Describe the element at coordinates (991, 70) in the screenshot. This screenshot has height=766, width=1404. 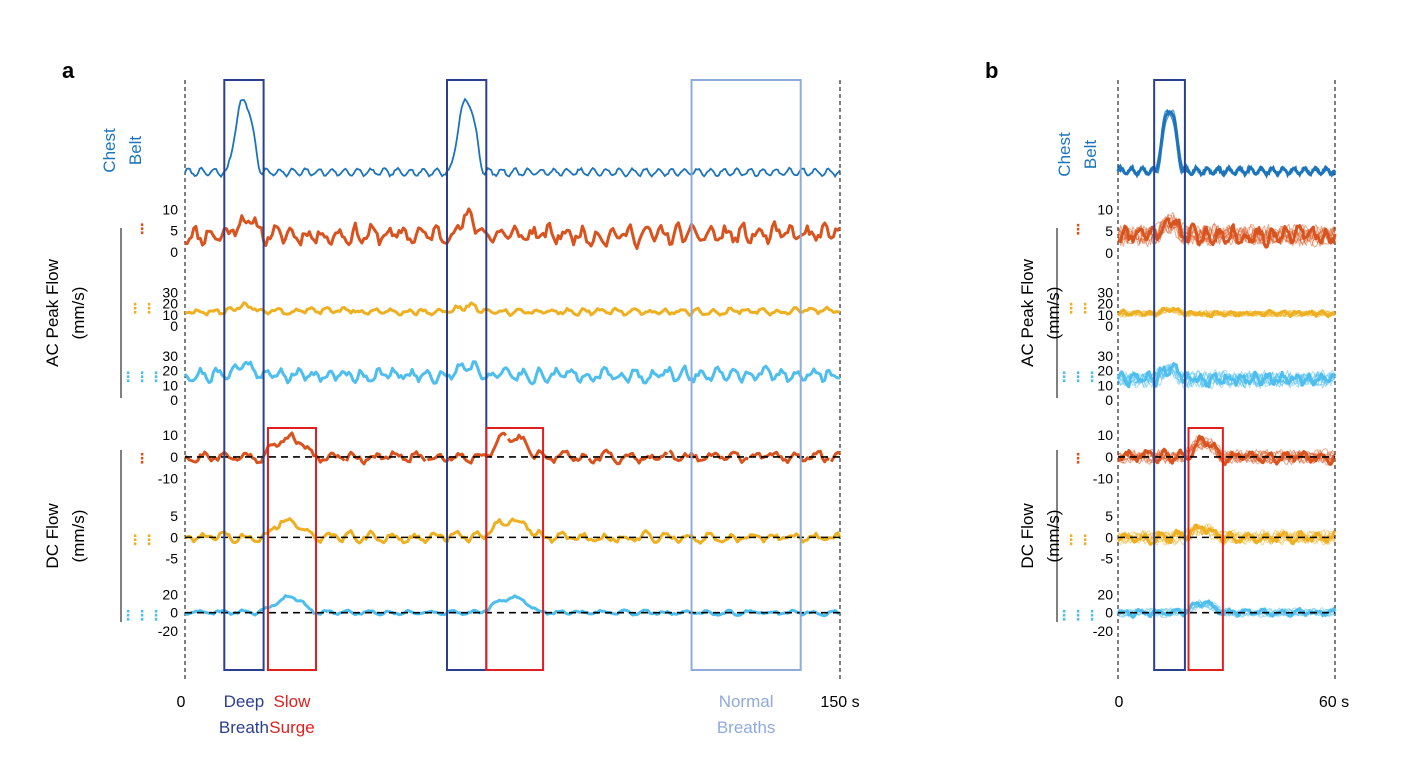
I see `panel-label: b` at that location.